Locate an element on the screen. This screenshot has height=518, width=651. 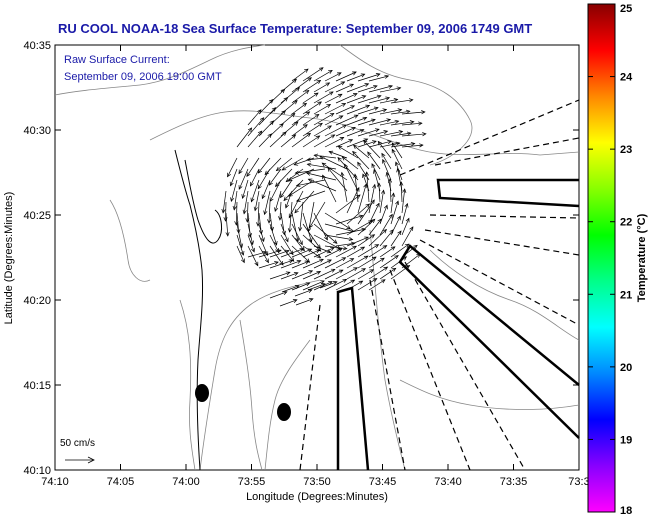
x-tick-label: 73:3 is located at coordinates (578, 482).